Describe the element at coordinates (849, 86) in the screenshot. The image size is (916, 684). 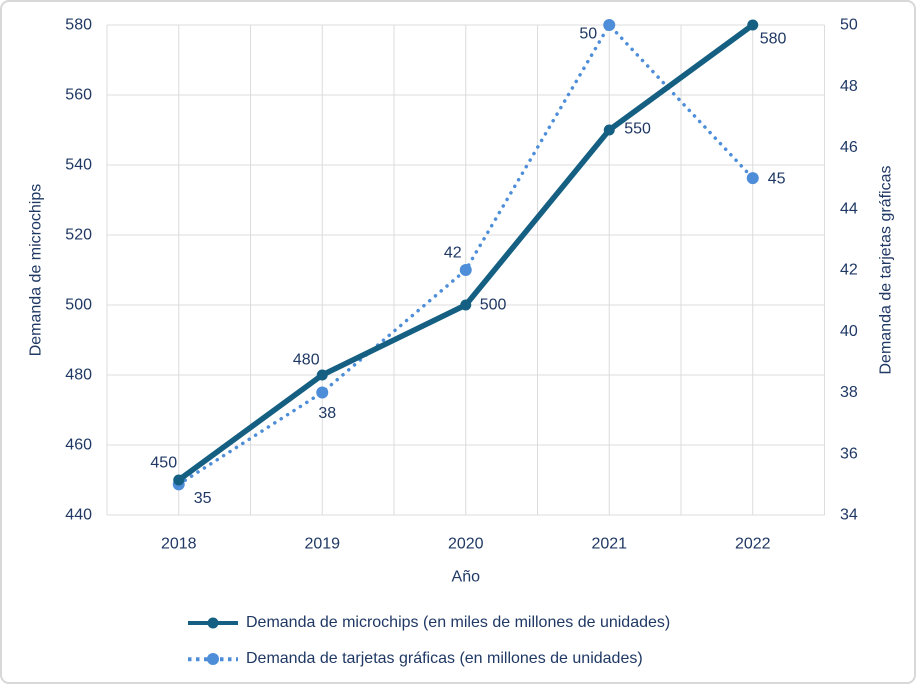
I see `svg-text: 48` at that location.